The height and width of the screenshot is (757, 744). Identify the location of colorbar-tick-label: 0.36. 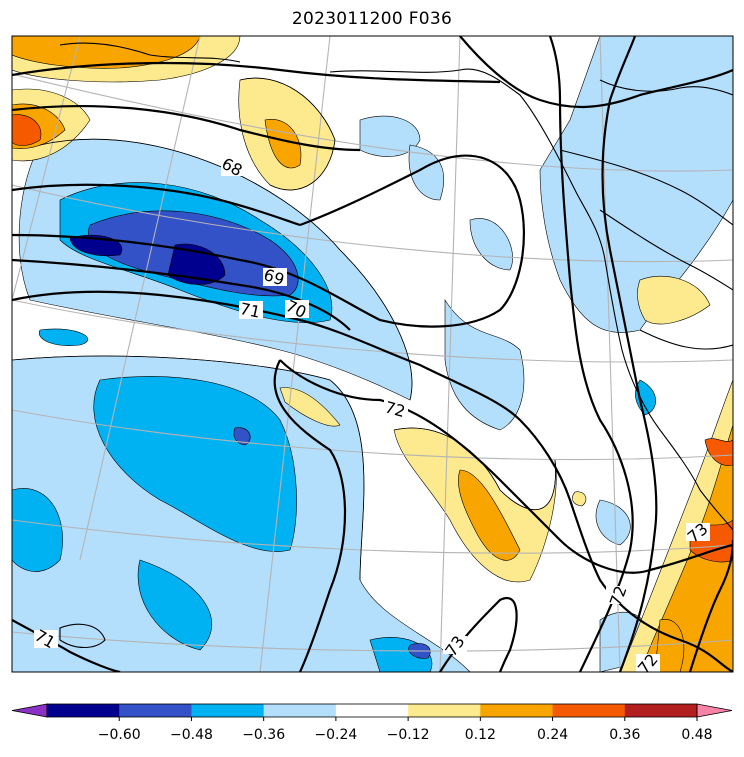
(624, 735).